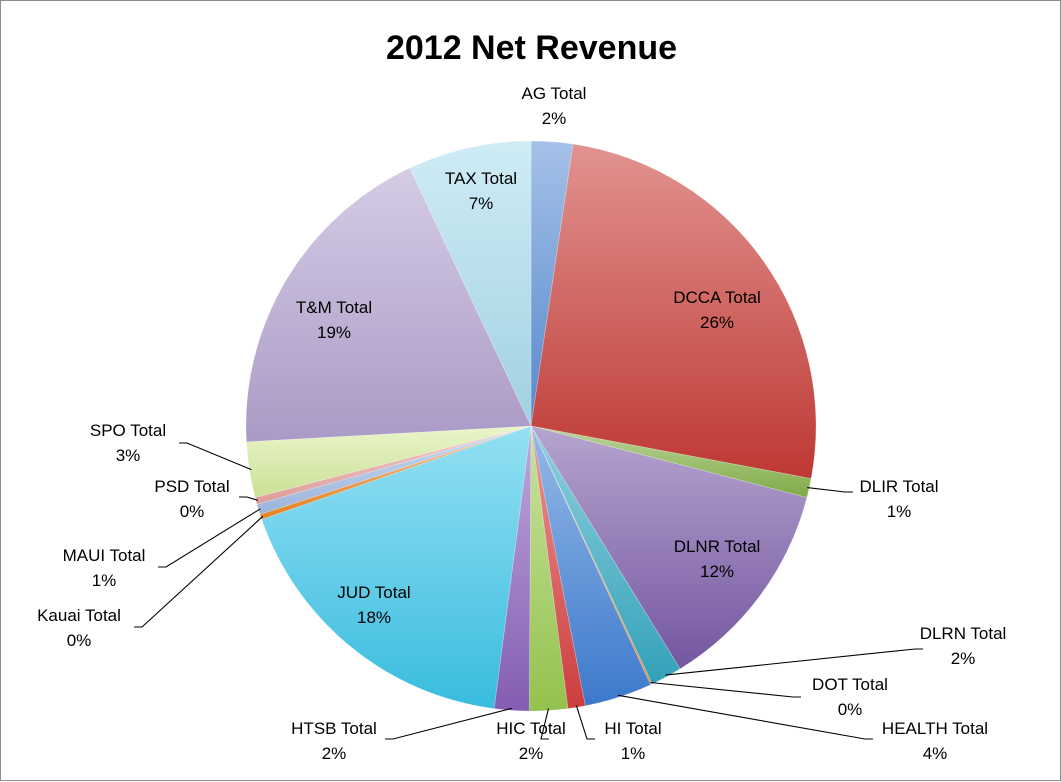  I want to click on pie-slice-health-total, so click(590, 566).